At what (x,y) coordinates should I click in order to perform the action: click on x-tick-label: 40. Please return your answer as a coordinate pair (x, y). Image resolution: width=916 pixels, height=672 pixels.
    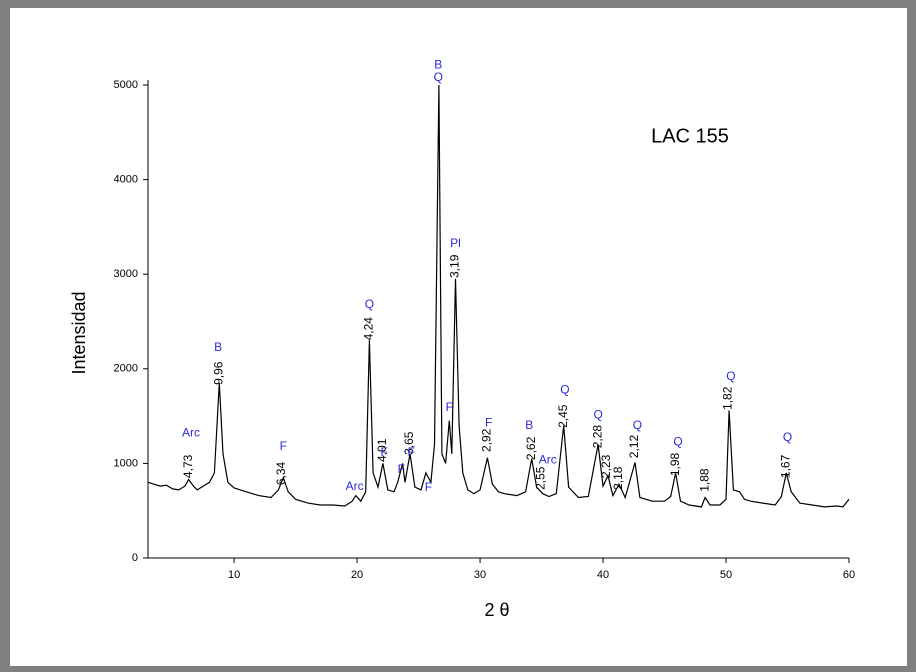
    Looking at the image, I should click on (603, 575).